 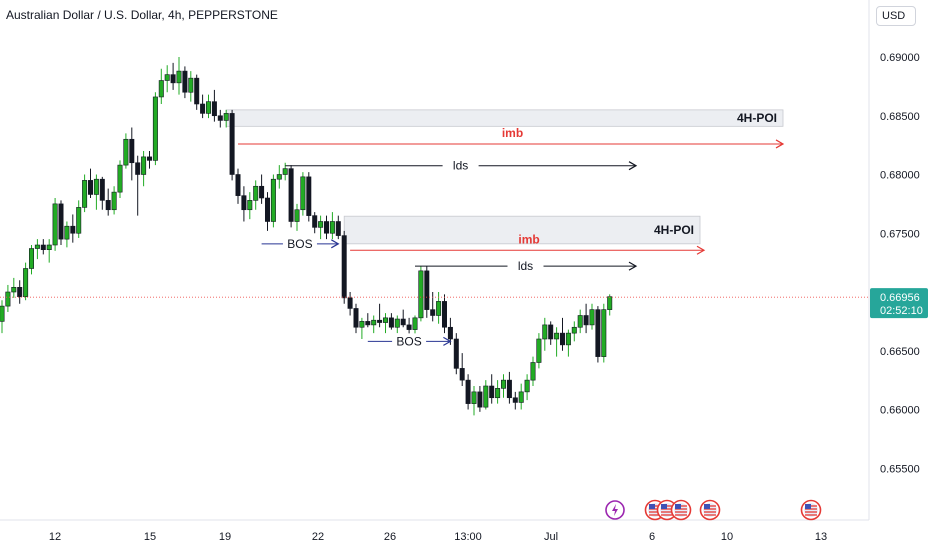 What do you see at coordinates (438, 537) in the screenshot?
I see `time-axis: 12 15 19 22 26 13:00 Jul 6 10 13` at bounding box center [438, 537].